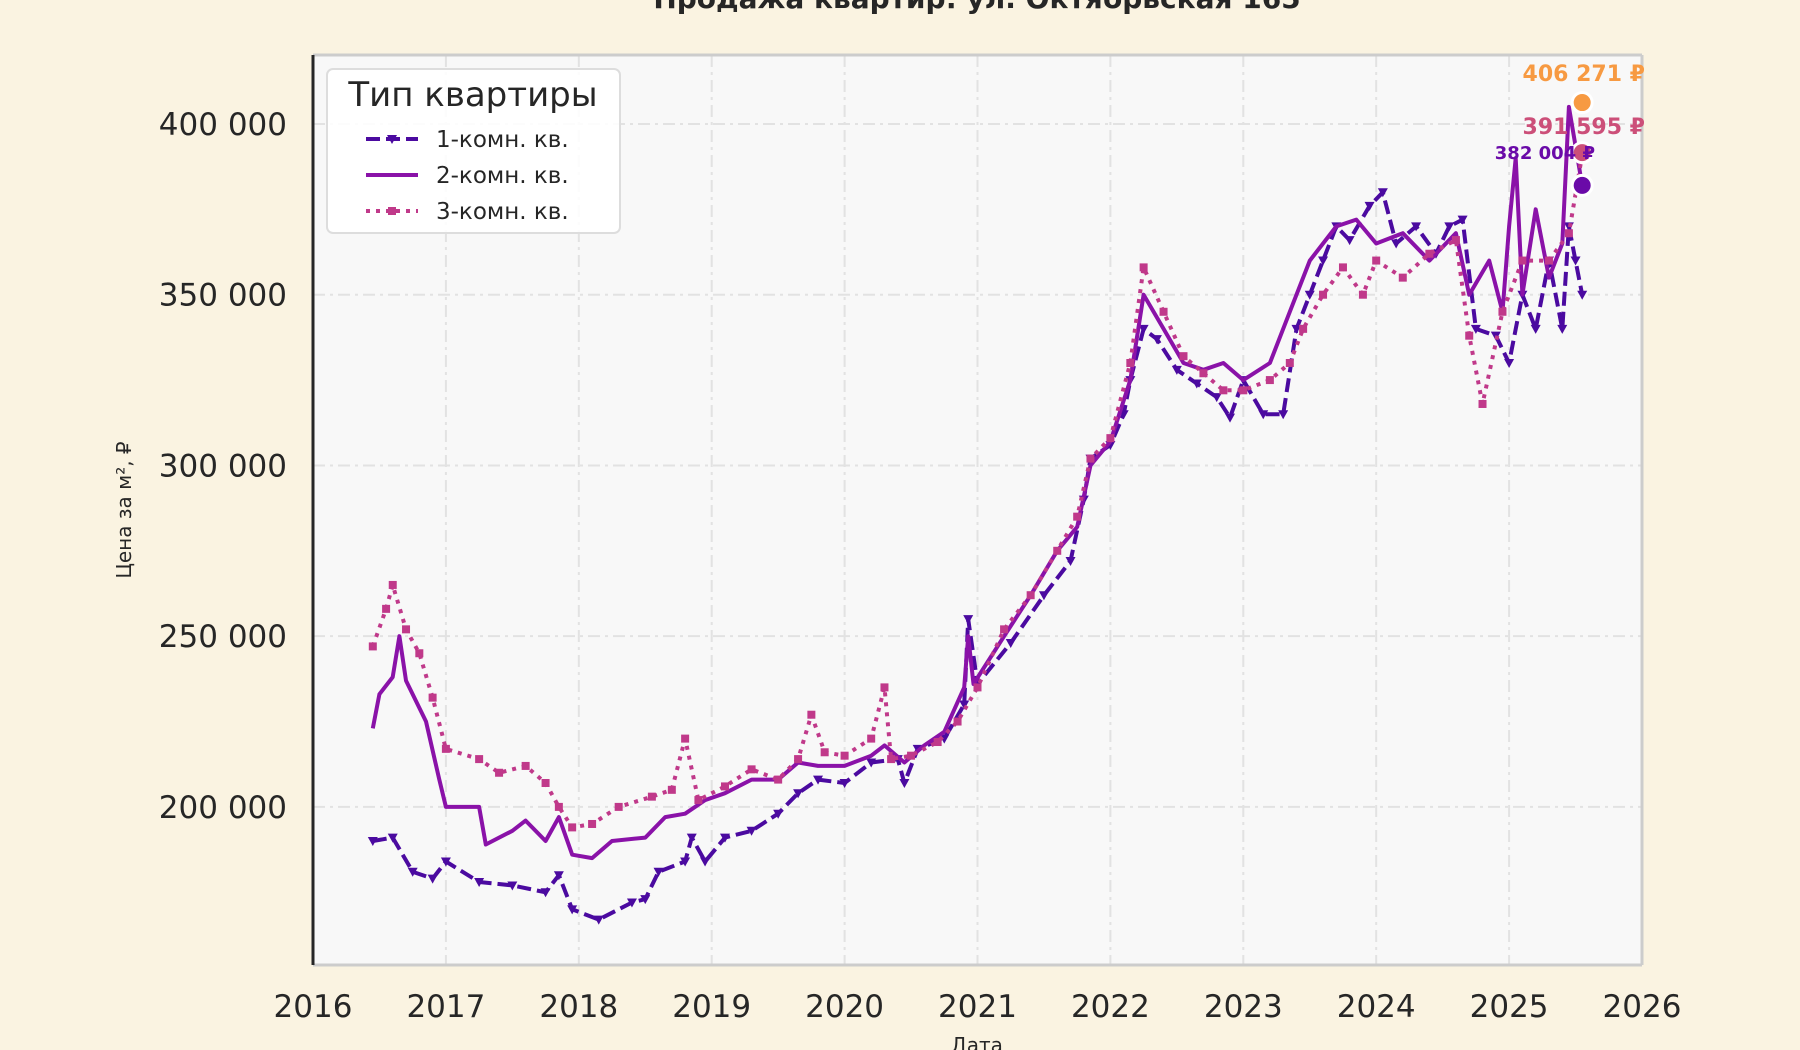 This screenshot has width=1800, height=1050. What do you see at coordinates (223, 637) in the screenshot?
I see `y-tick-label: 250 000` at bounding box center [223, 637].